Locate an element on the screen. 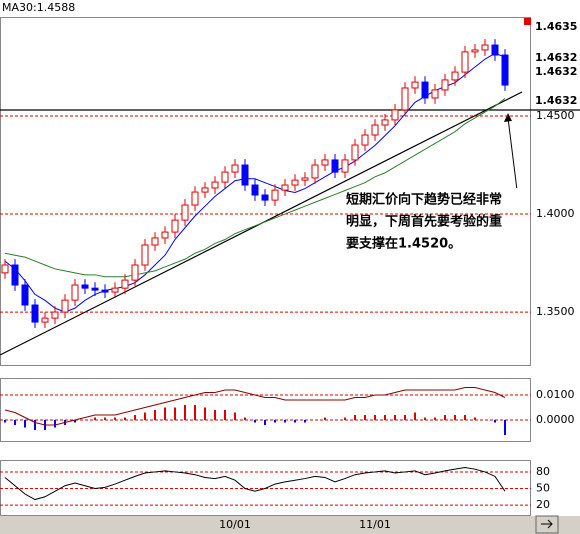  y-tick-label: 0.0100 is located at coordinates (555, 394).